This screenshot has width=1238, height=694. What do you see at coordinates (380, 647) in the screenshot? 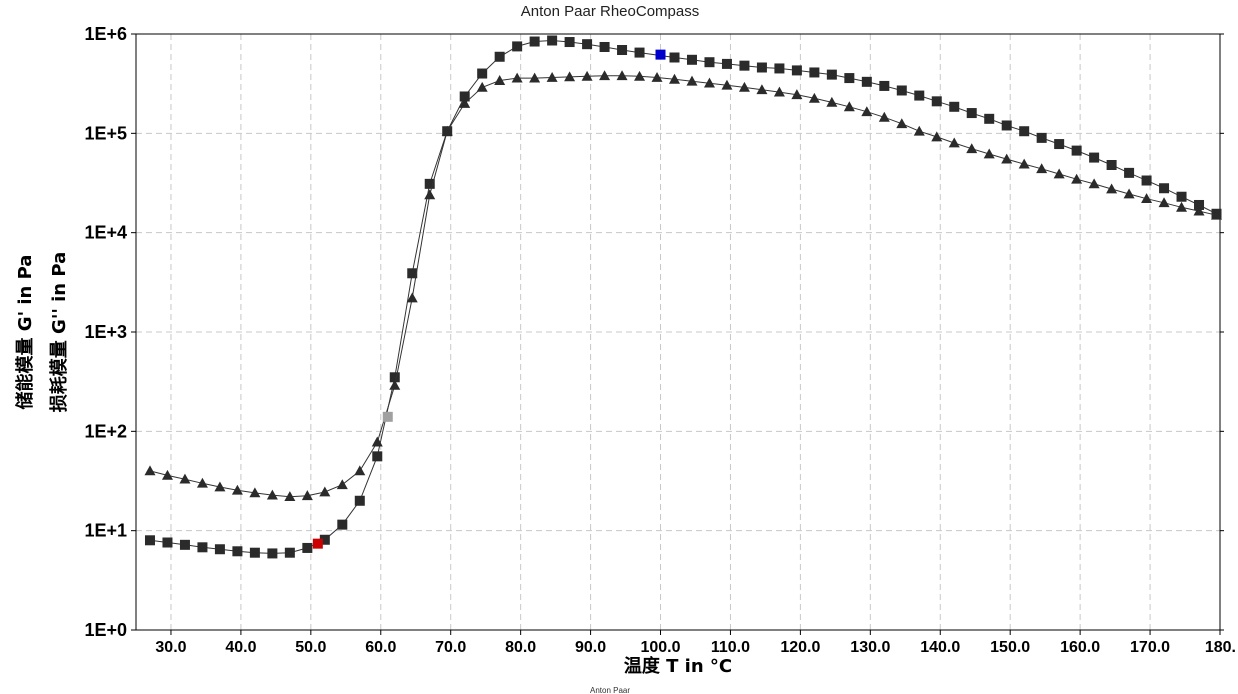
I see `x-tick-label: 60.0` at bounding box center [380, 647].